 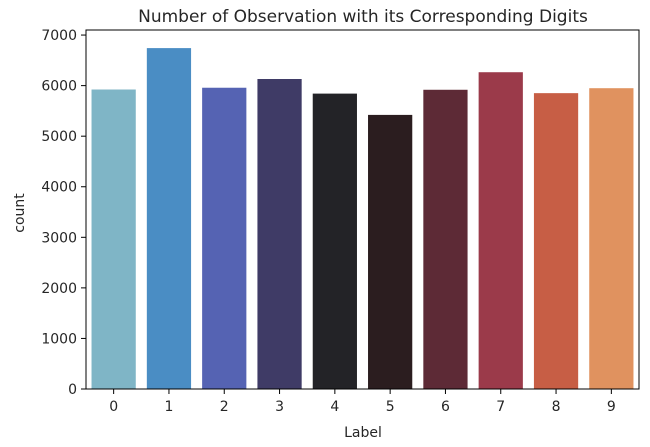 I want to click on x-tick-label: 0, so click(x=113, y=407).